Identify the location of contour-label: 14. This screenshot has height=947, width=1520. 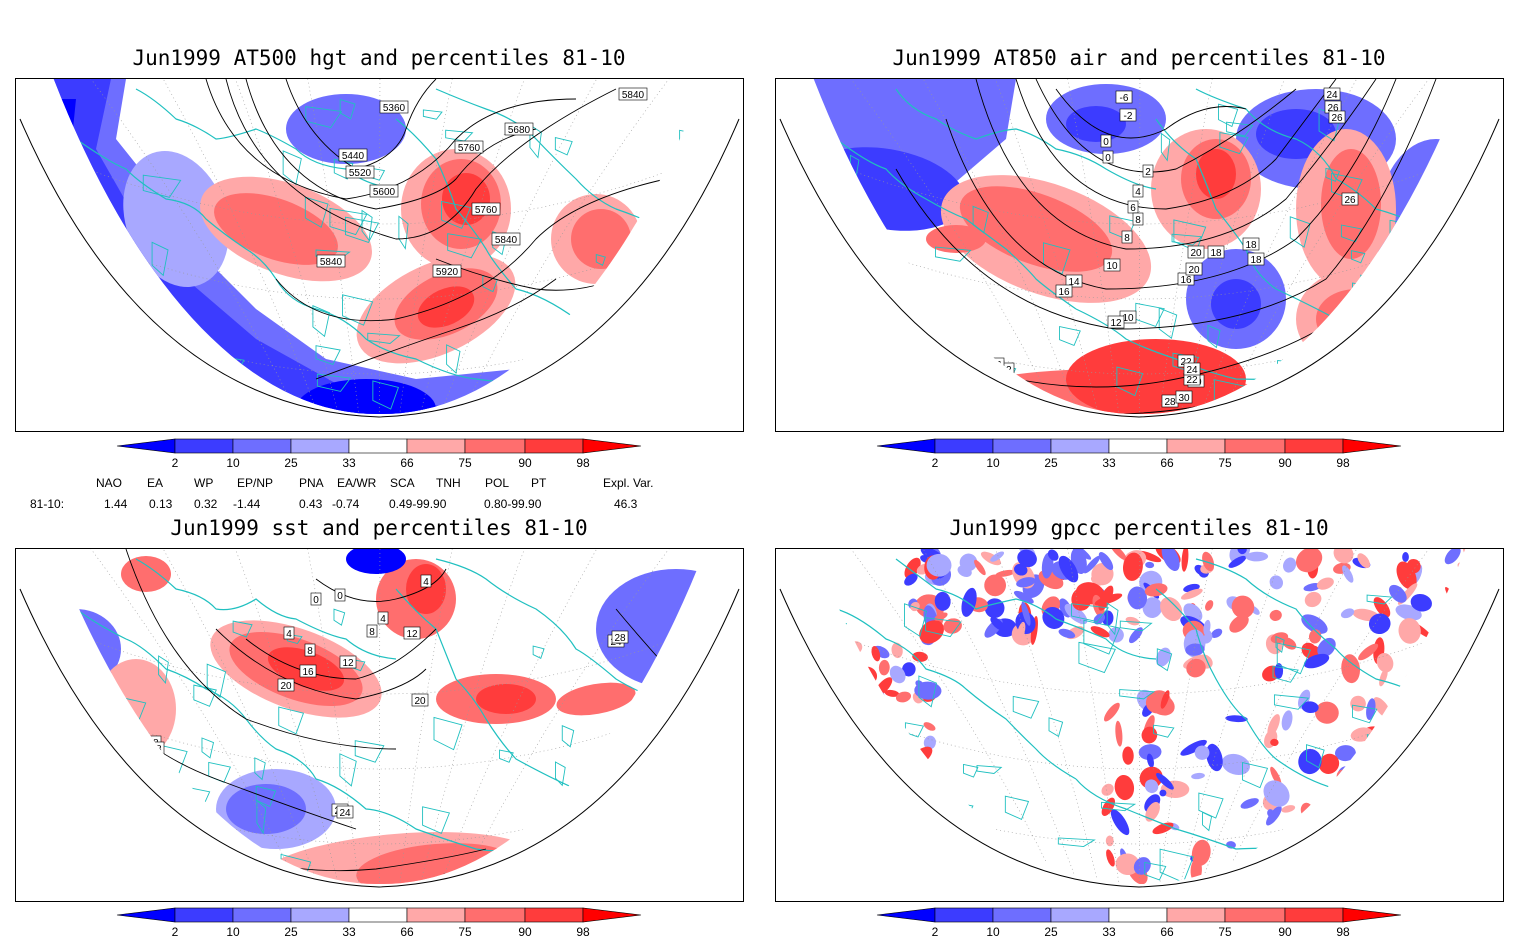
(1074, 282).